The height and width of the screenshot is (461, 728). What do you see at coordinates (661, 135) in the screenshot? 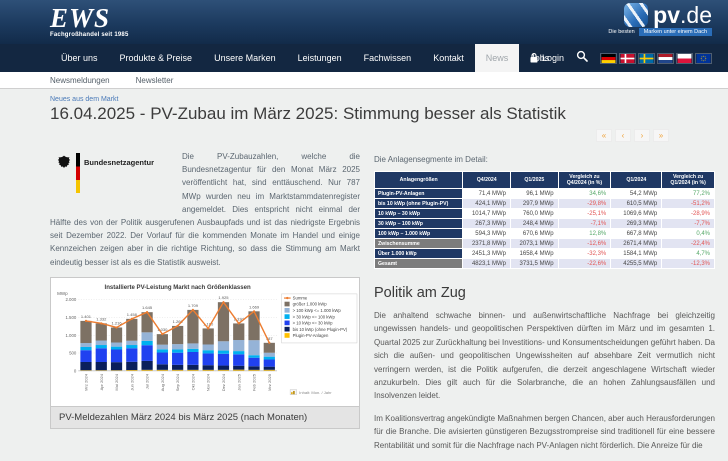
I see `pagination-last-button: »` at bounding box center [661, 135].